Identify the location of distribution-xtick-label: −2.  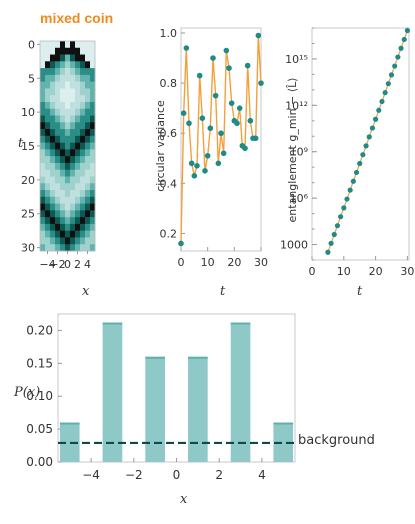
(134, 475).